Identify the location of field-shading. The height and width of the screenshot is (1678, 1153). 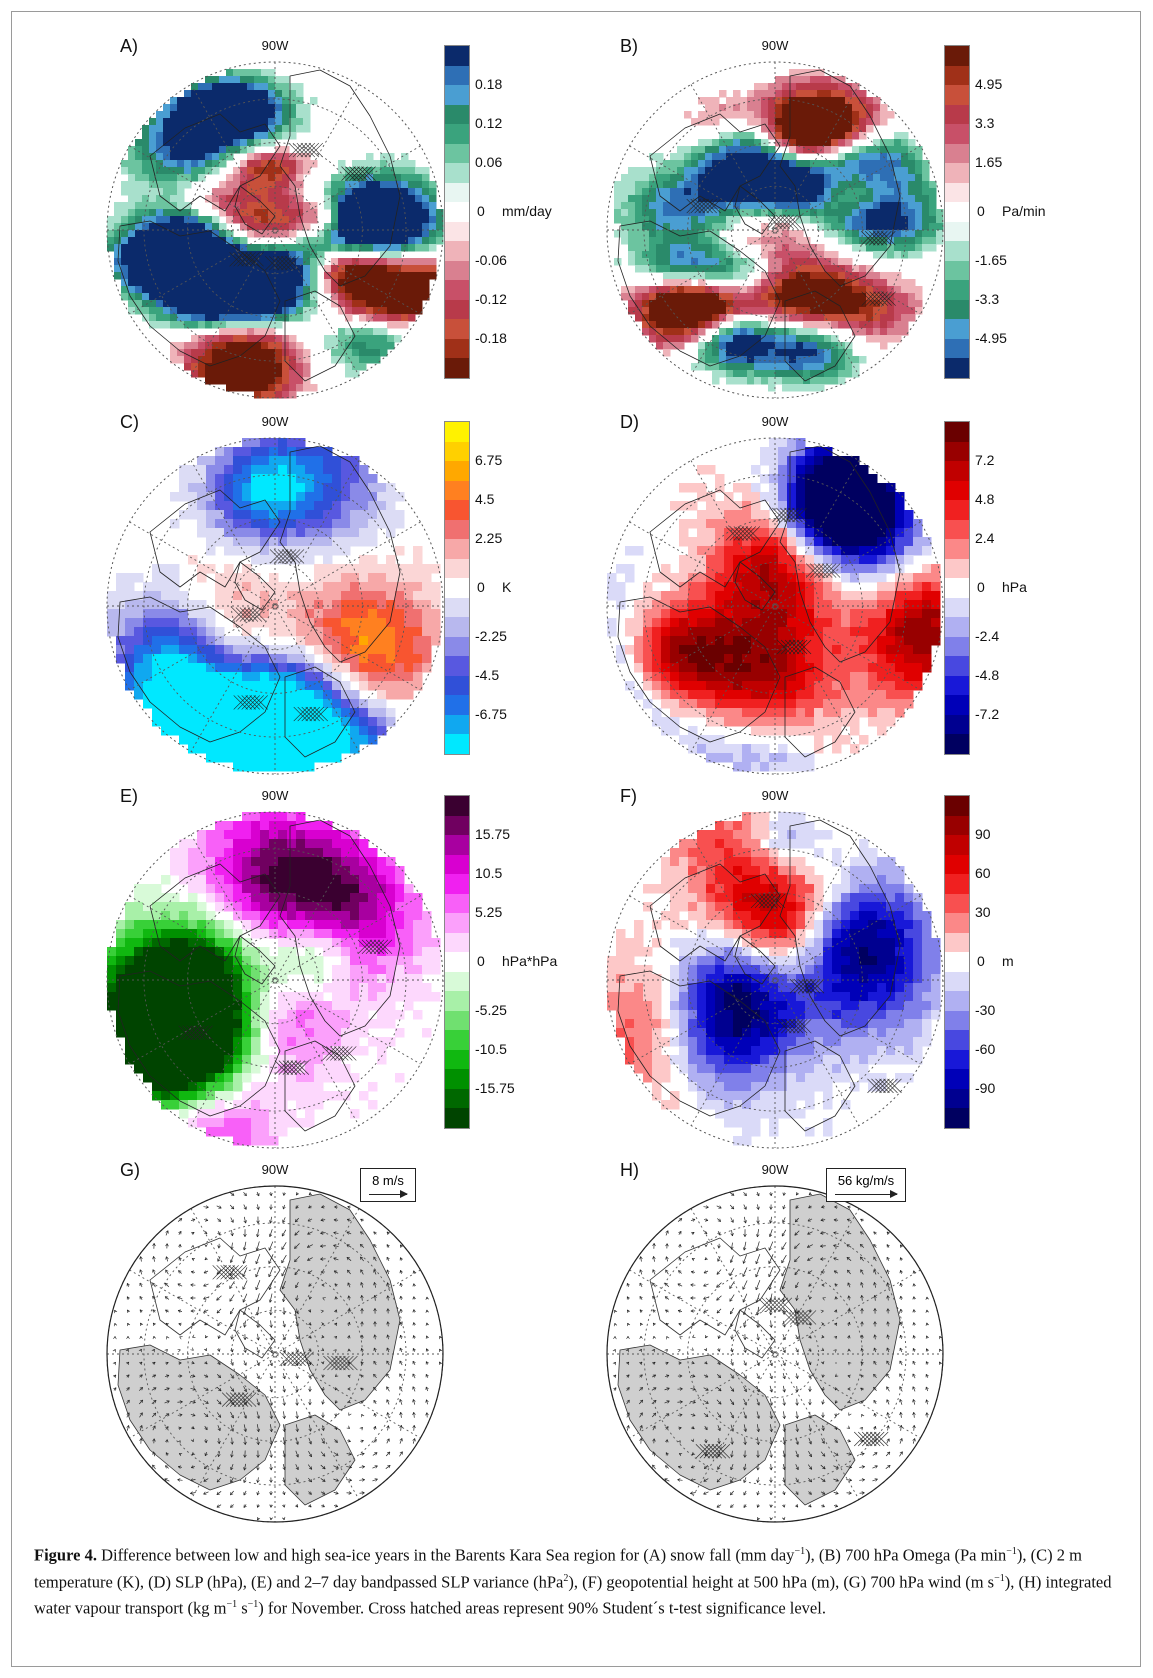
(774, 605).